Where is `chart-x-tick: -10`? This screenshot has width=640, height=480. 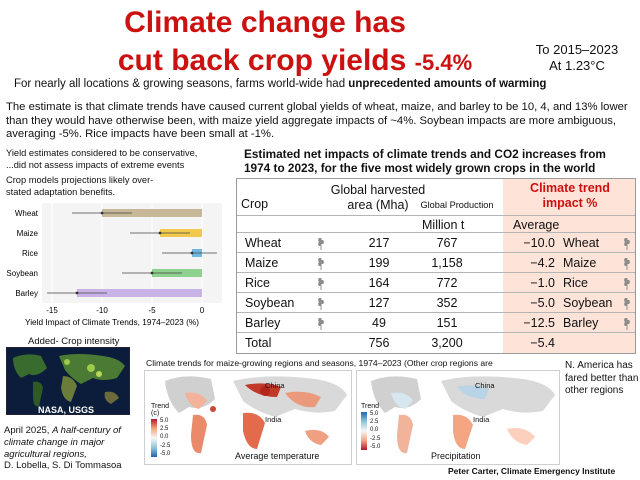 chart-x-tick: -10 is located at coordinates (102, 310).